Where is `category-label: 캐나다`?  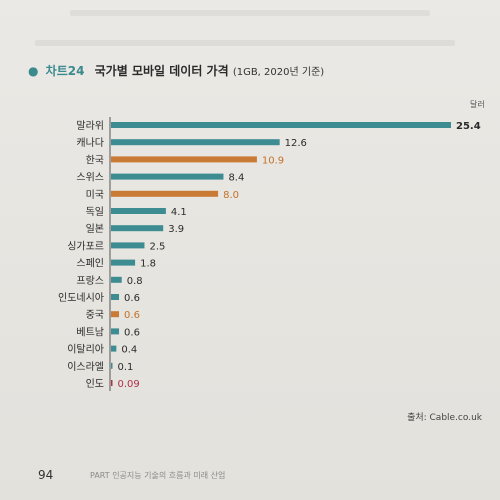
category-label: 캐나다 is located at coordinates (90, 143).